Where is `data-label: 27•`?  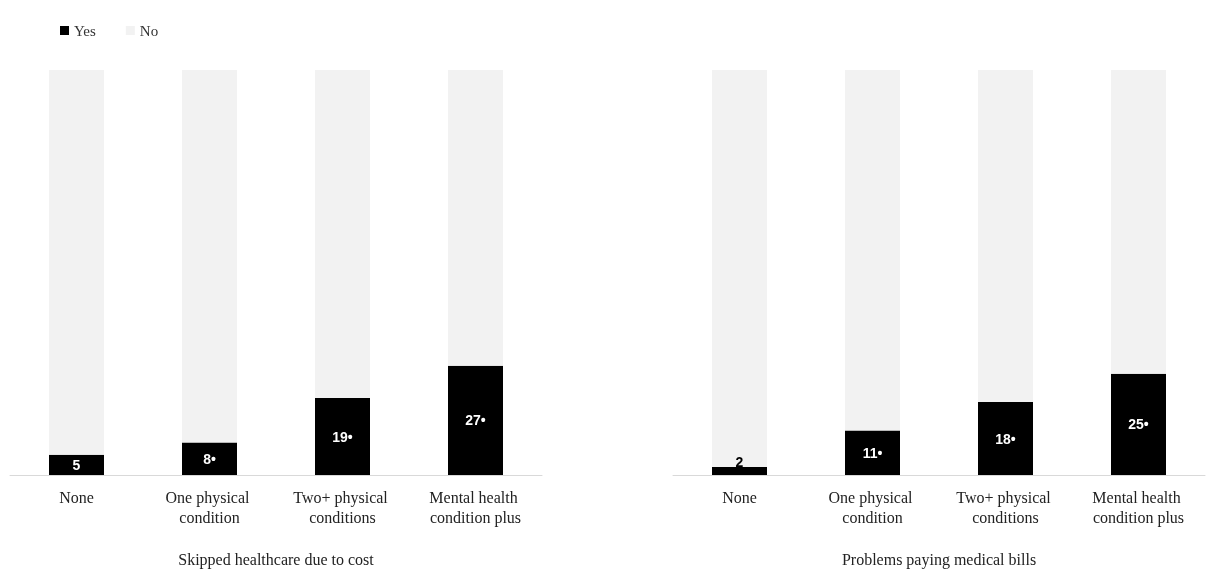 data-label: 27• is located at coordinates (475, 420).